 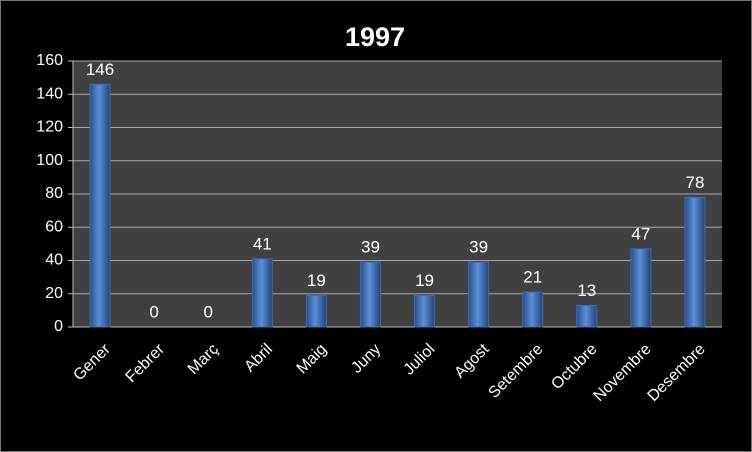 I want to click on data-label: 47, so click(x=640, y=233).